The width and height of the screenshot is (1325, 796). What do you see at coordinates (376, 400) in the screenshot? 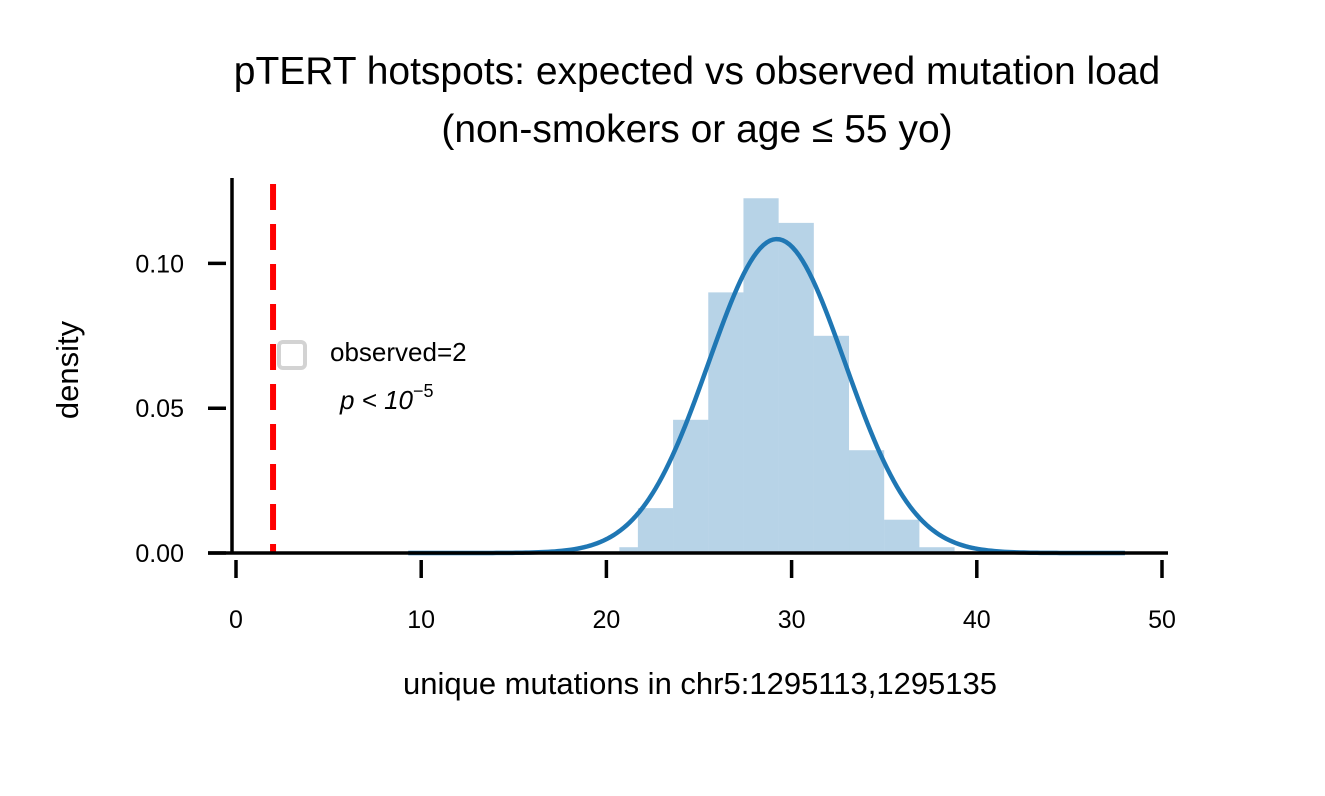
I see `p-value-prefix: p < 10` at bounding box center [376, 400].